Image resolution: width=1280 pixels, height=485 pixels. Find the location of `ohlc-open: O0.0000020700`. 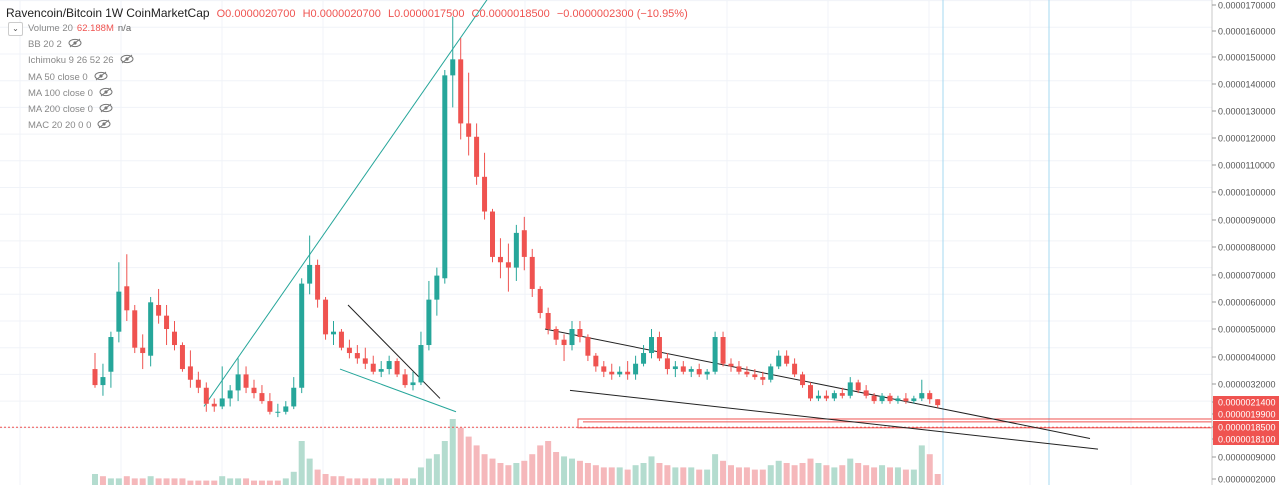

ohlc-open: O0.0000020700 is located at coordinates (256, 14).